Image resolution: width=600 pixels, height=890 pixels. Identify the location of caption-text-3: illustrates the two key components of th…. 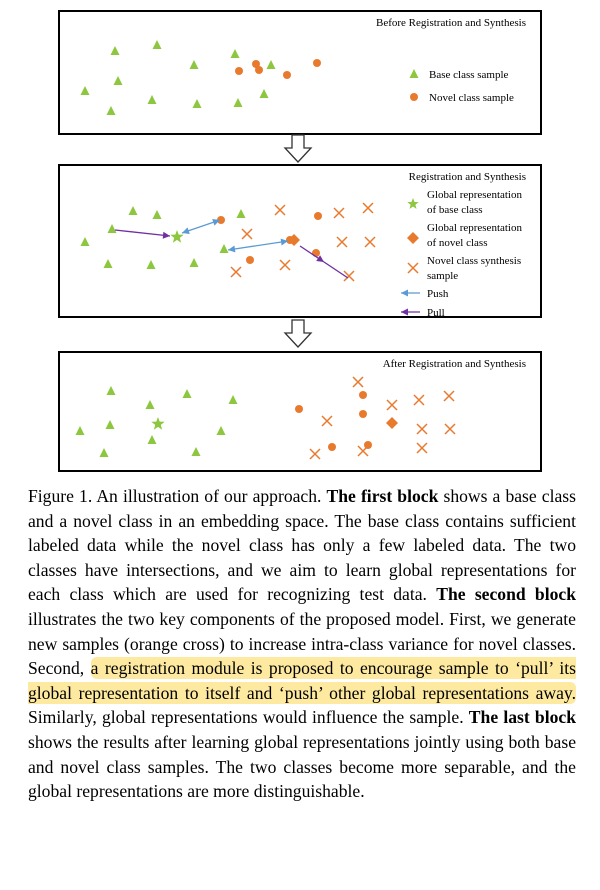
(302, 643).